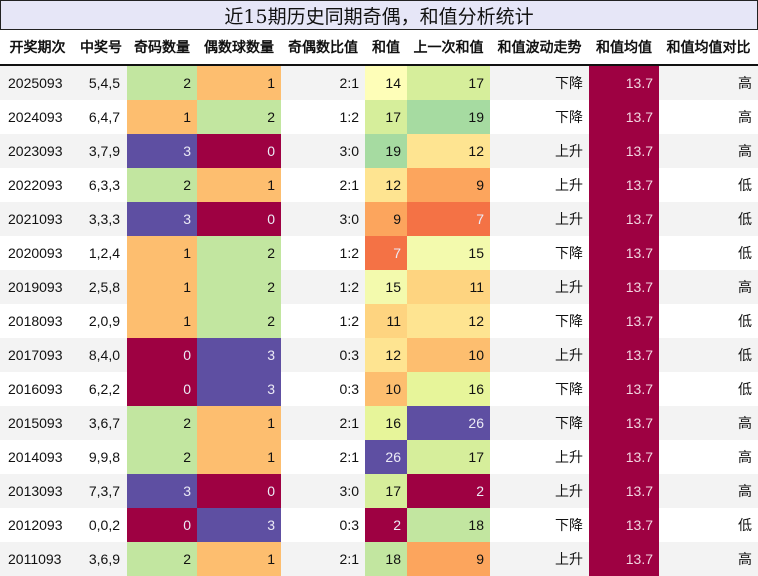 This screenshot has width=758, height=576. What do you see at coordinates (101, 48) in the screenshot?
I see `col-header-numbers: 中奖号` at bounding box center [101, 48].